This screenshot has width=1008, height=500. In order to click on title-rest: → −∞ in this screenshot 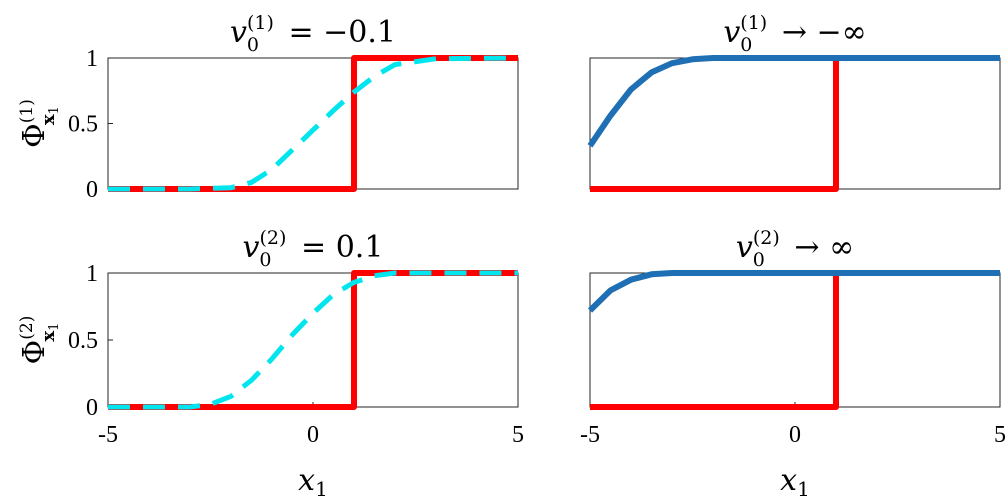, I will do `click(819, 32)`.